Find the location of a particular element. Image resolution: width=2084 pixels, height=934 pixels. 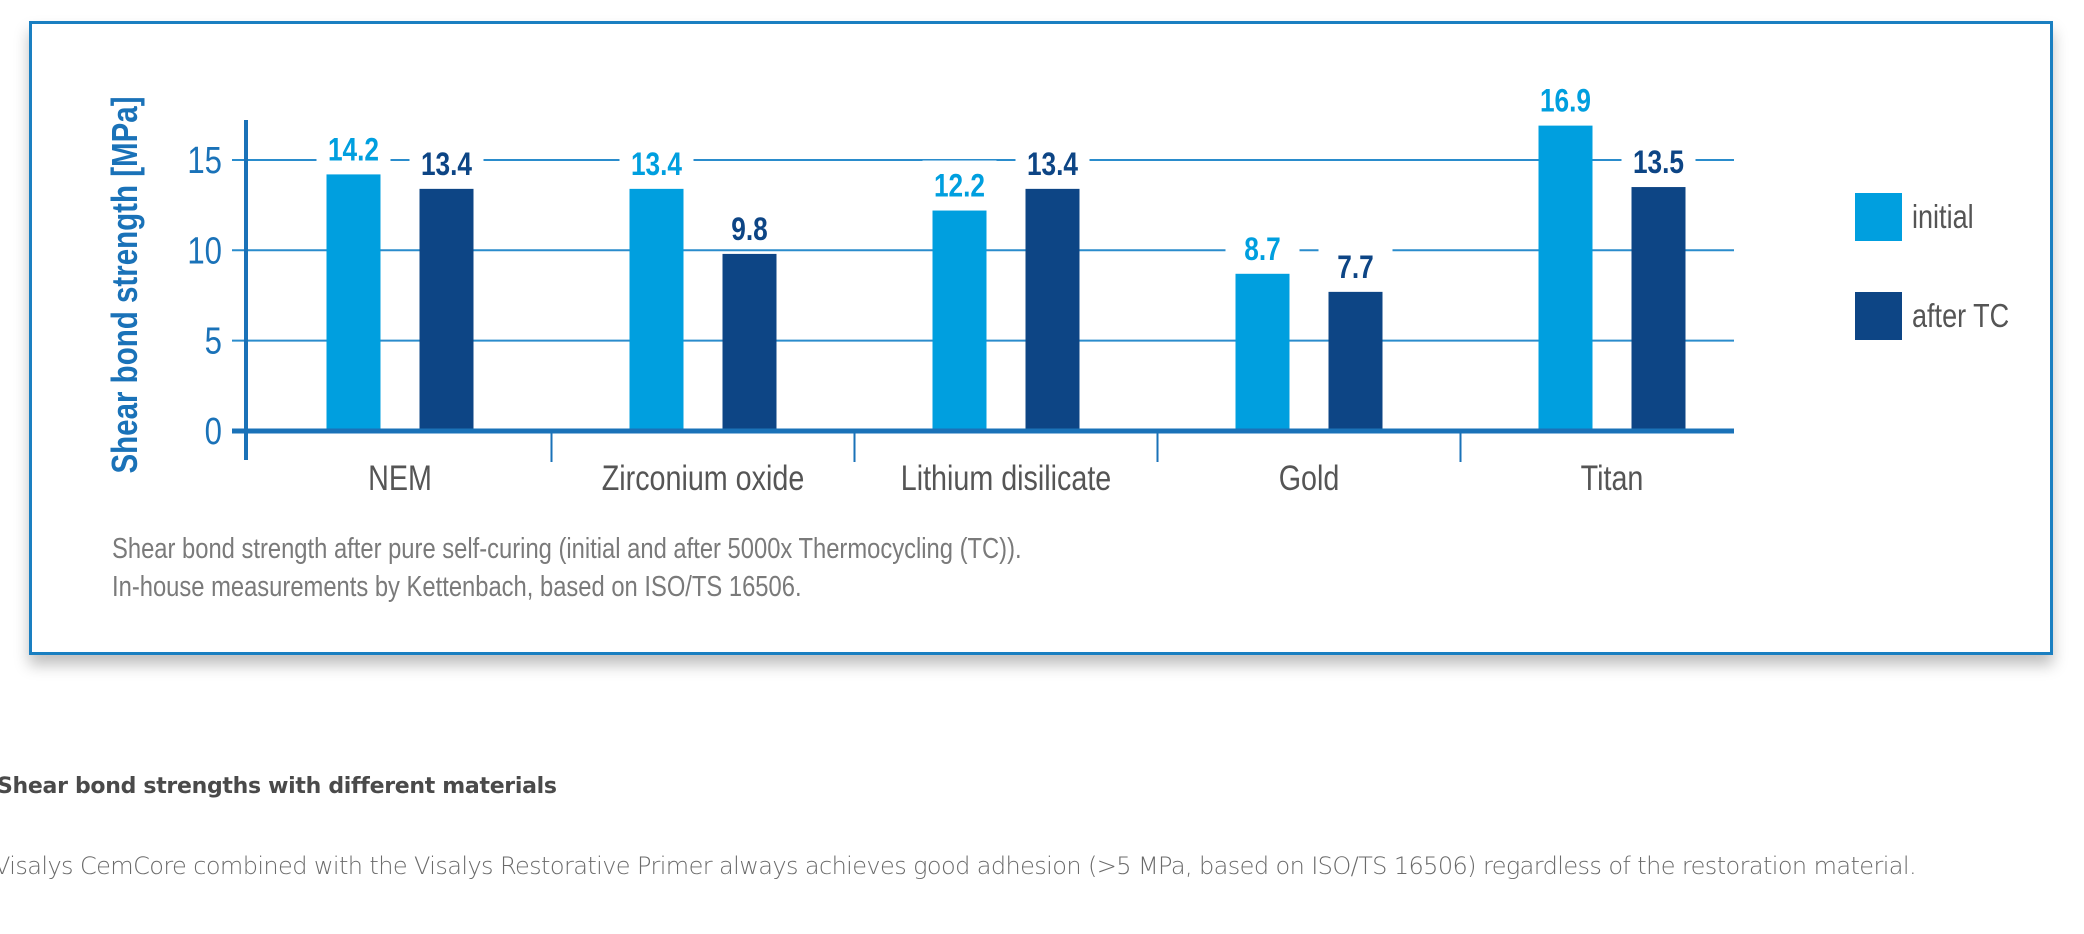

legend-label: after TC is located at coordinates (1960, 317).